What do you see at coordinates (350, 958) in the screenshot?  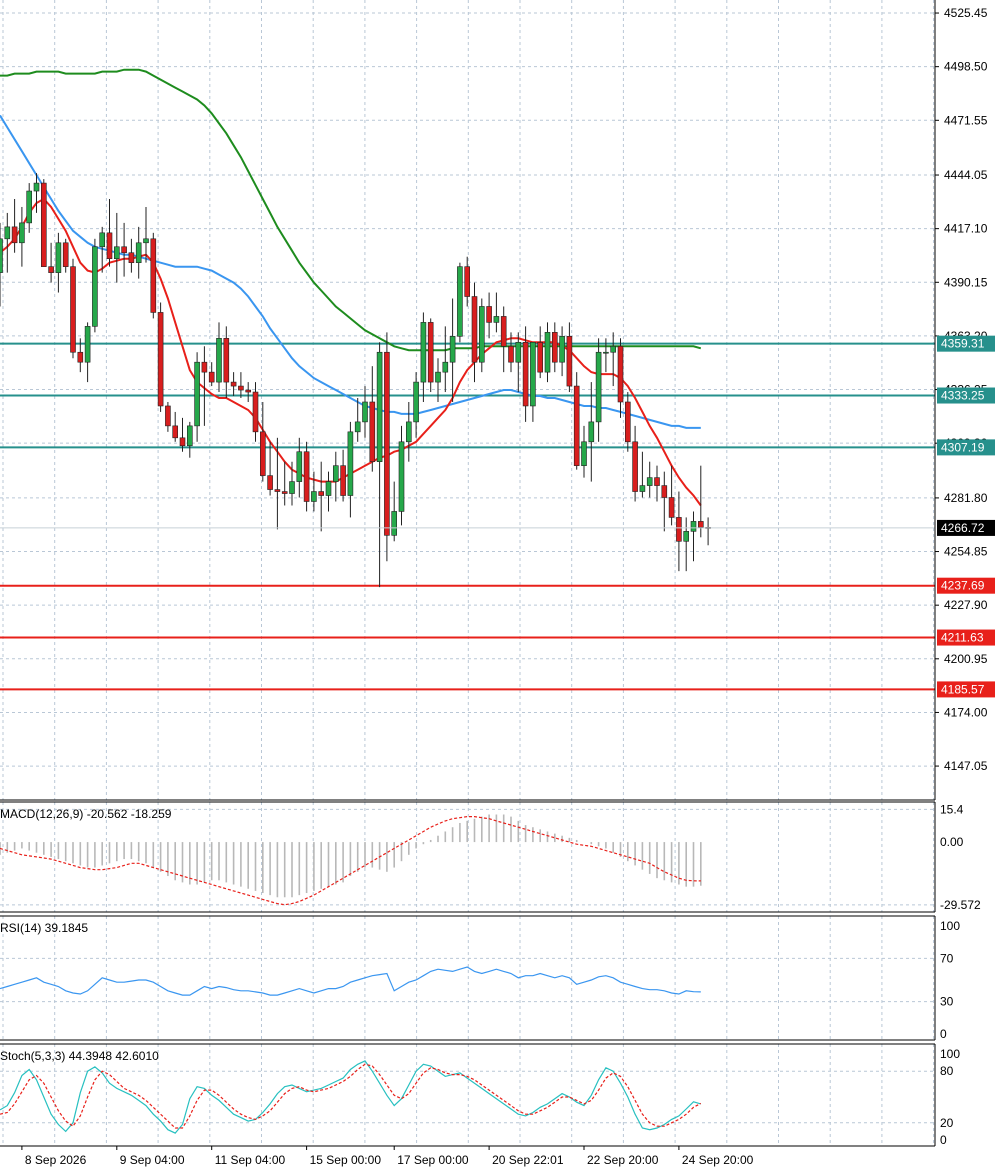 I see `rsi-panel: RSI(14) 39.1845` at bounding box center [350, 958].